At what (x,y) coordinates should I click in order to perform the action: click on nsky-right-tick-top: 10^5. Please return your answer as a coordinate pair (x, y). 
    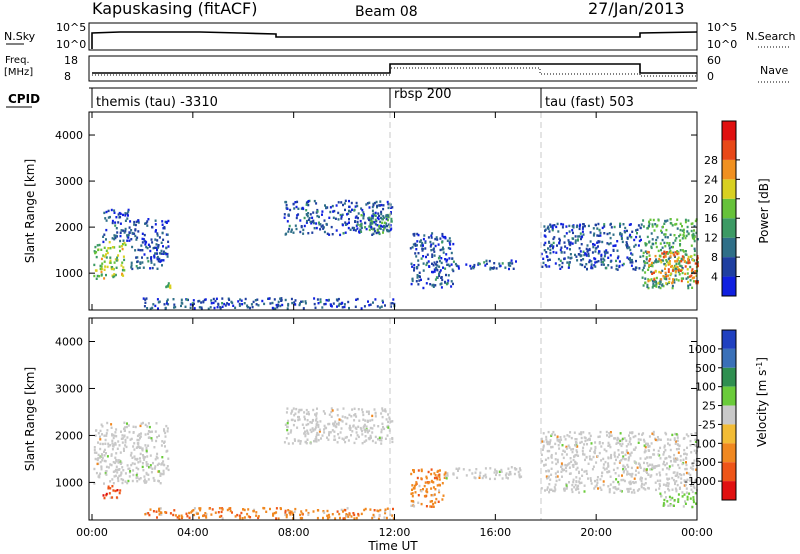
    Looking at the image, I should click on (722, 27).